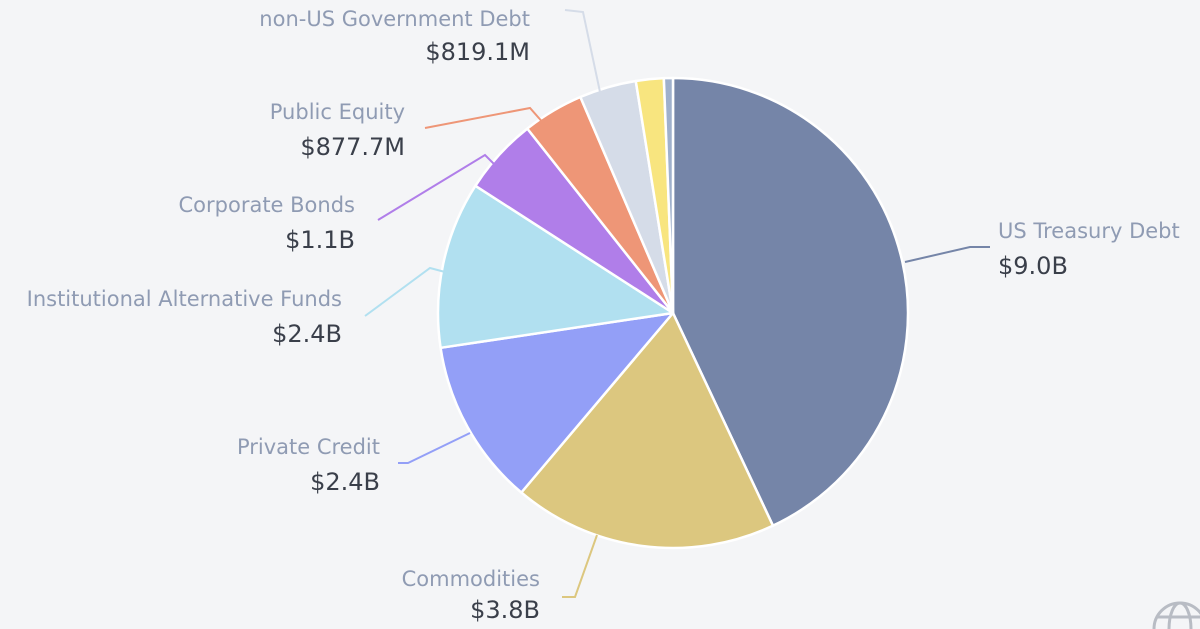 The width and height of the screenshot is (1200, 629). I want to click on slice-value-label: $3.8B, so click(505, 610).